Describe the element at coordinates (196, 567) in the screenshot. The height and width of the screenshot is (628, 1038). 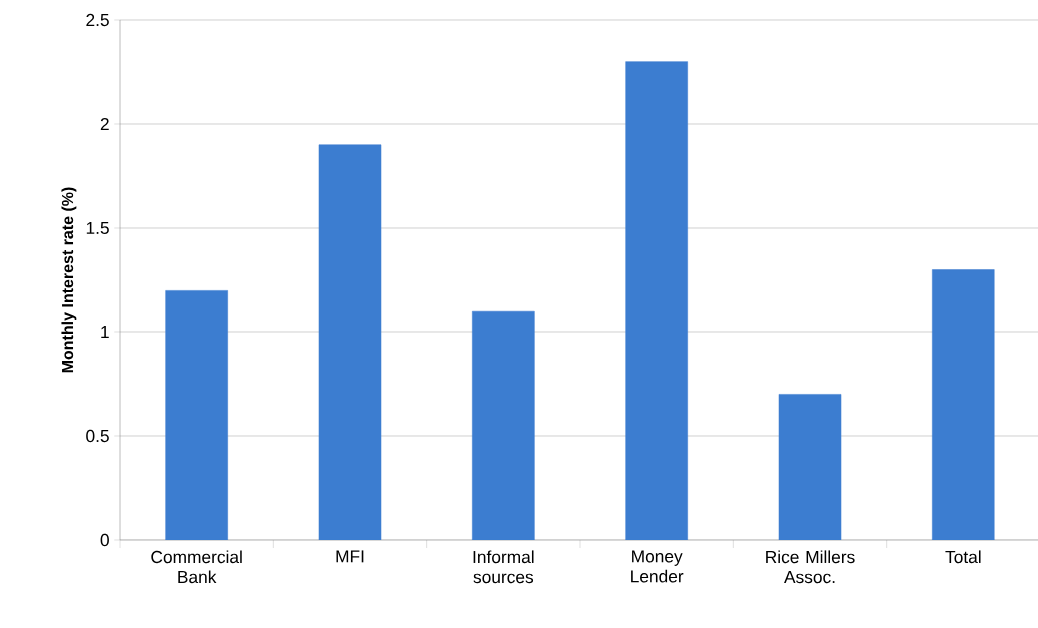
I see `x-tick-label: Commercial Bank` at that location.